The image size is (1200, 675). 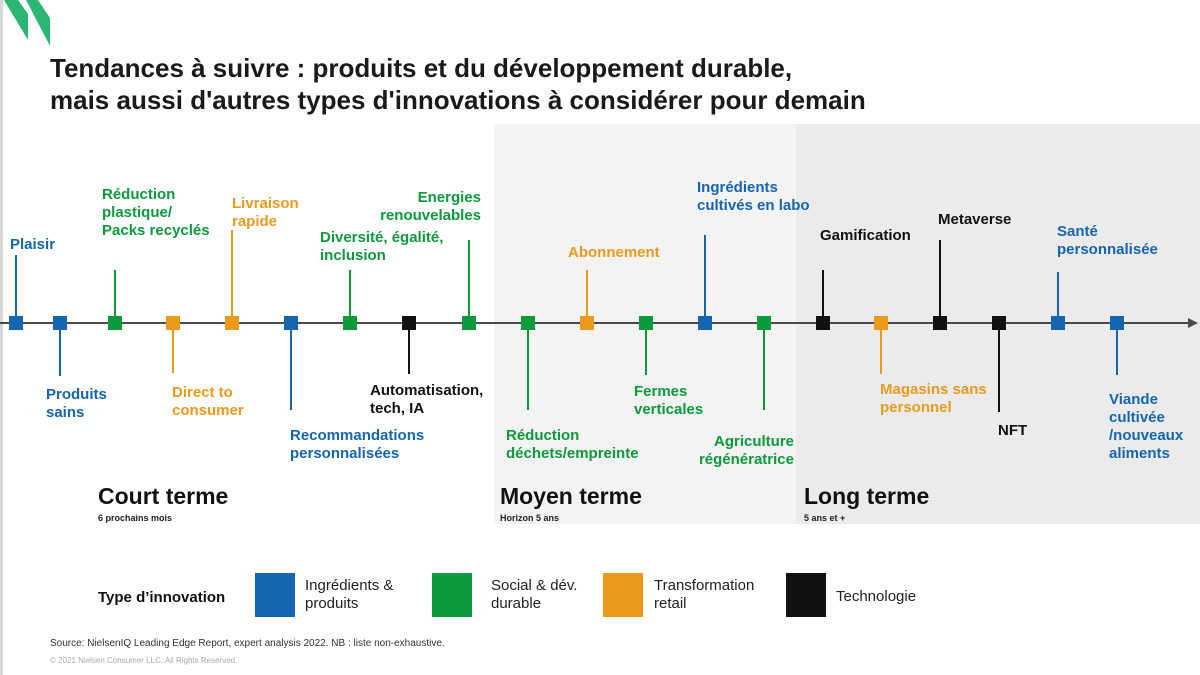 What do you see at coordinates (572, 445) in the screenshot?
I see `trend-reduction-dechets-label: Réduction déchets/empreinte` at bounding box center [572, 445].